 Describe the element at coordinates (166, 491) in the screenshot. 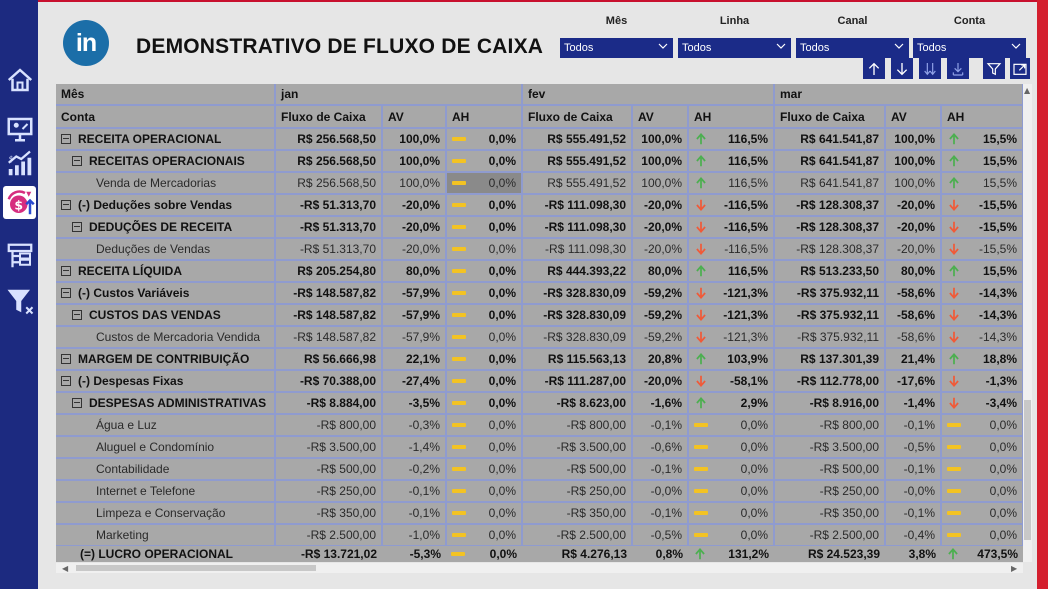

I see `row-label-cell: Internet e Telefone` at that location.